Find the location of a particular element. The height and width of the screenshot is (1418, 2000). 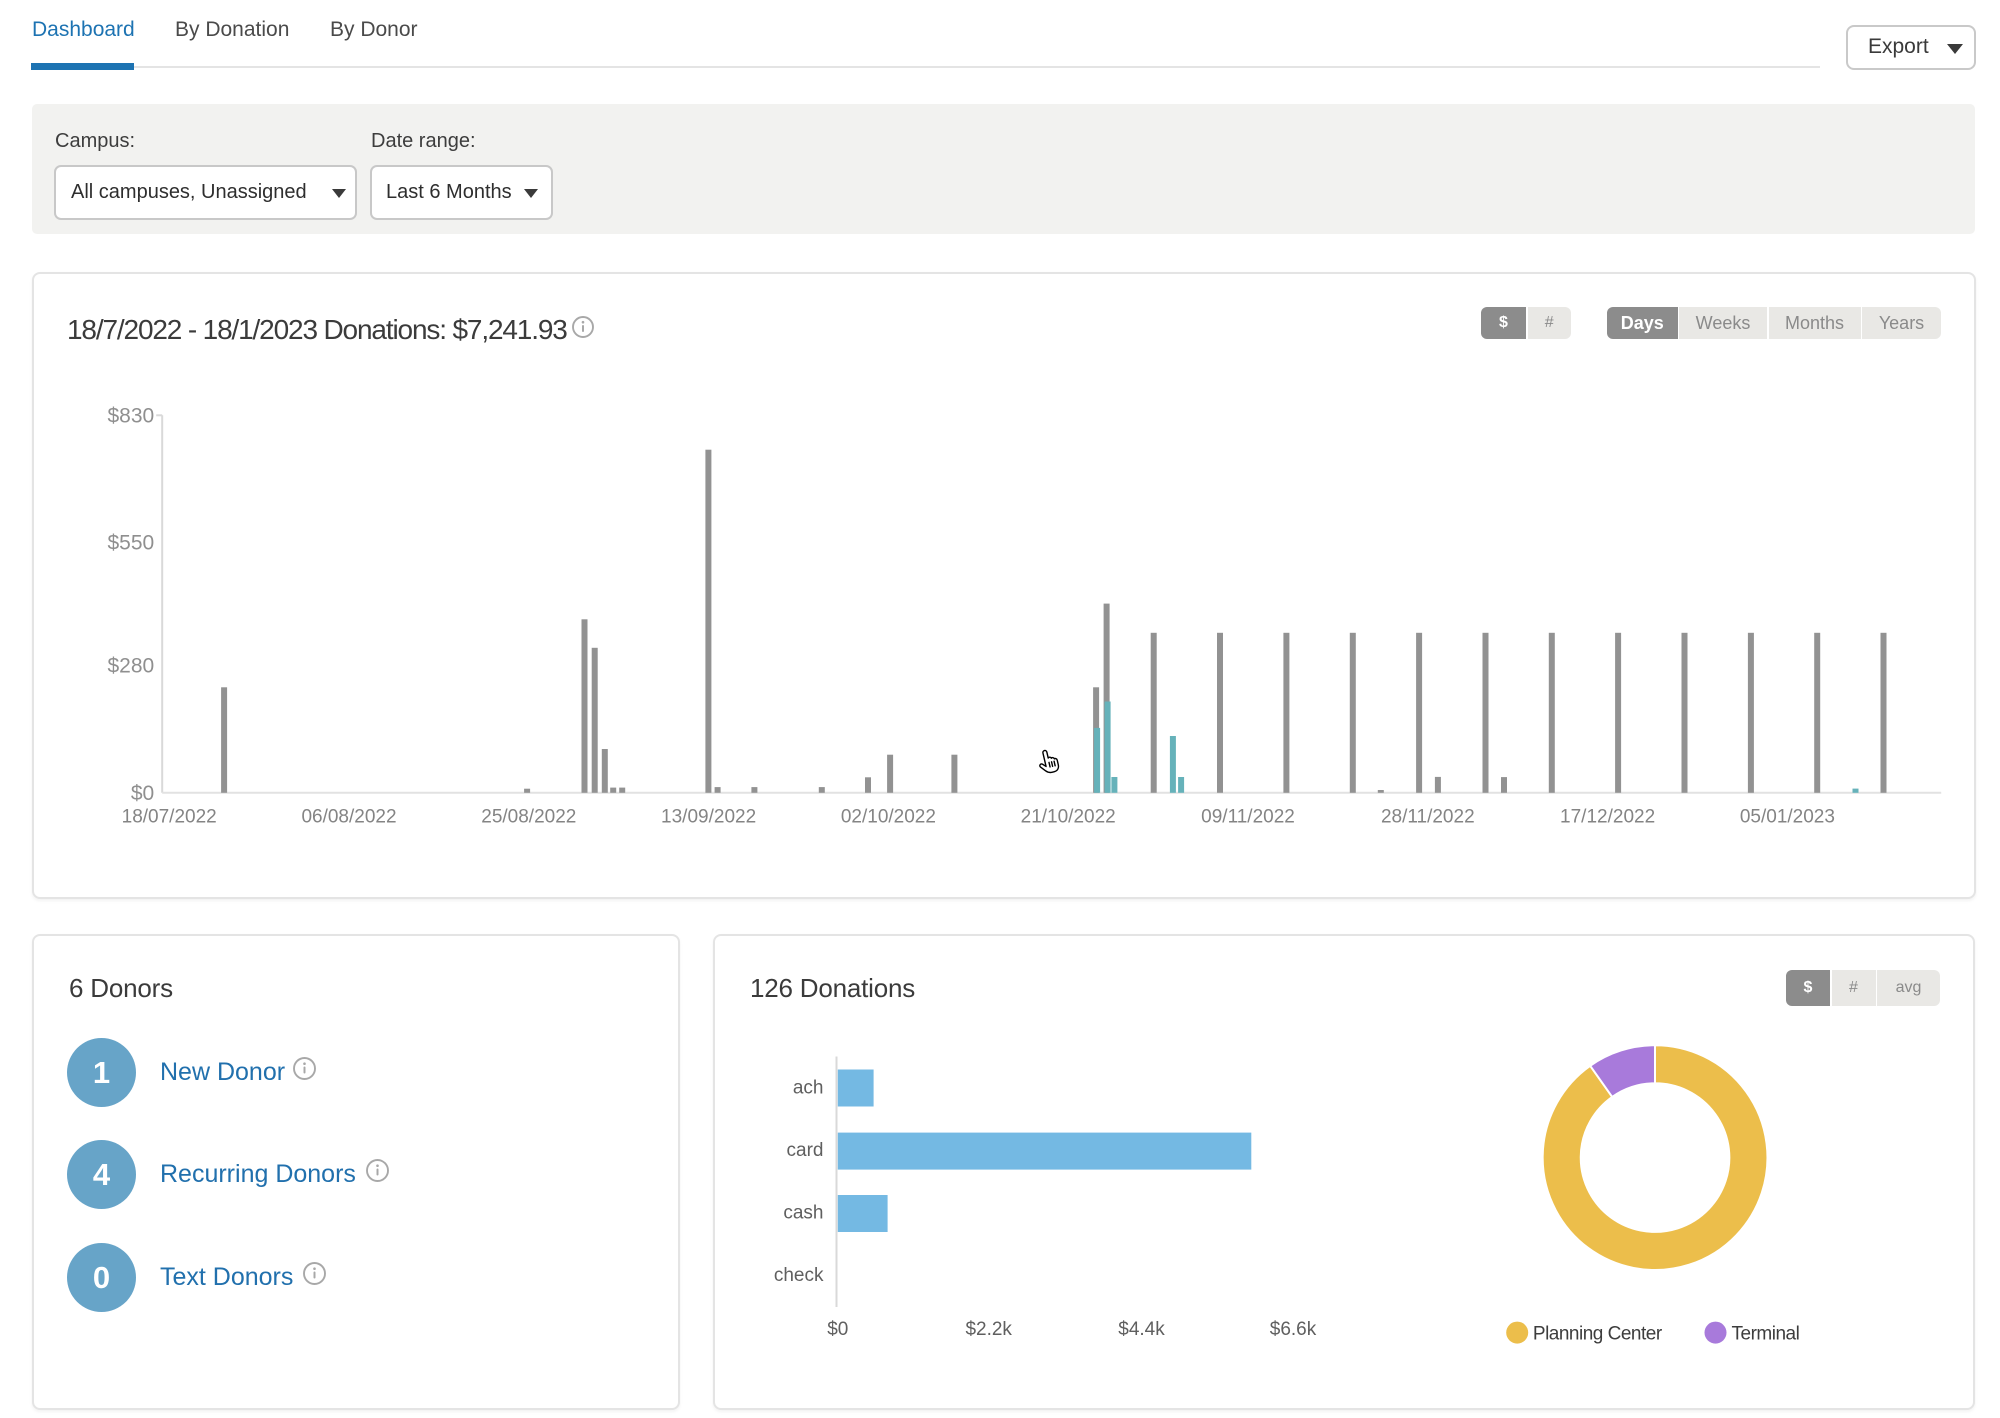

svg-text: $2.2k is located at coordinates (988, 1329).